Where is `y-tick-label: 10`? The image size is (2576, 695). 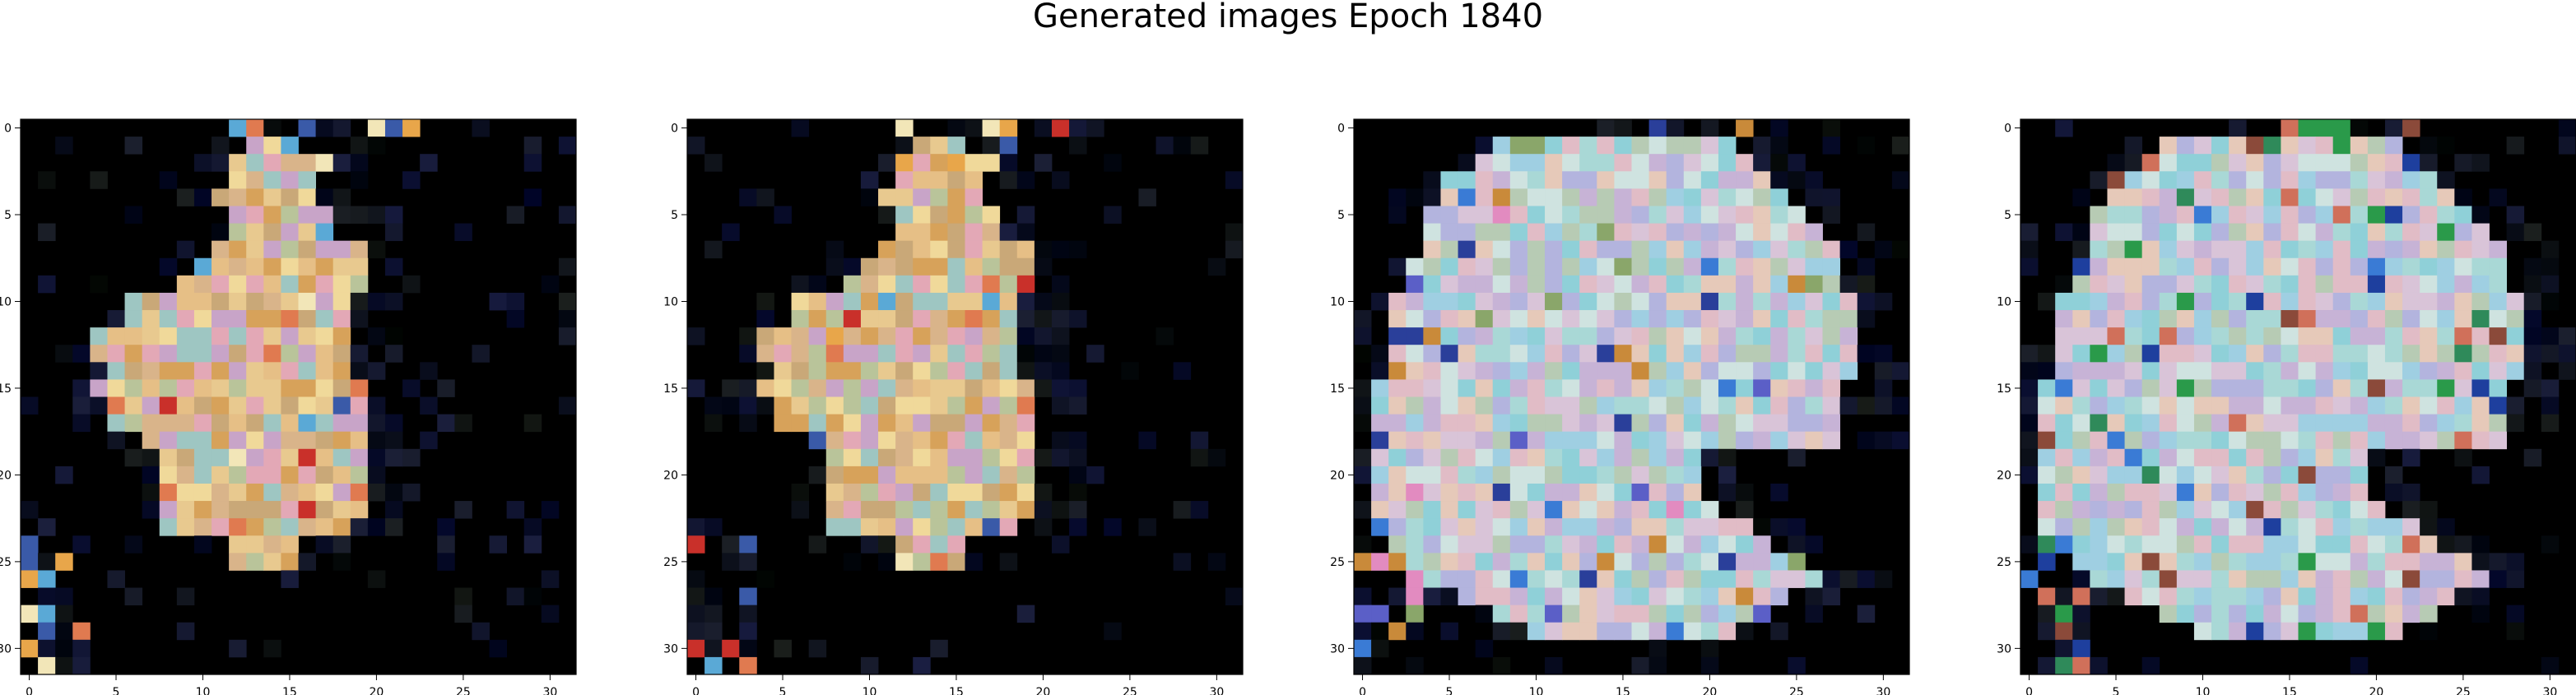
y-tick-label: 10 is located at coordinates (1337, 301).